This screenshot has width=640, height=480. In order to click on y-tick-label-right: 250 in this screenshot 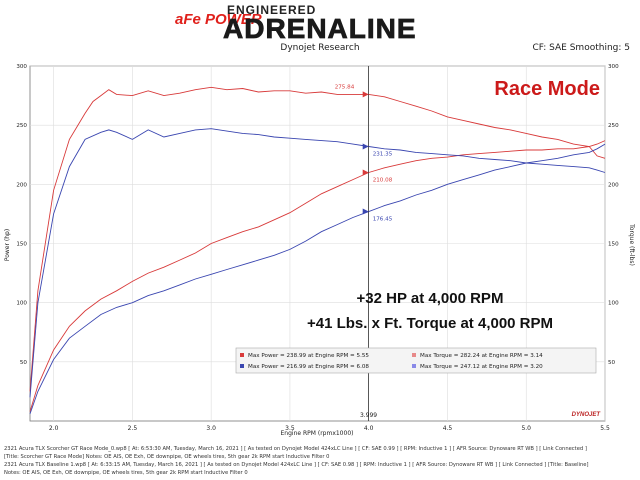, I will do `click(613, 126)`.